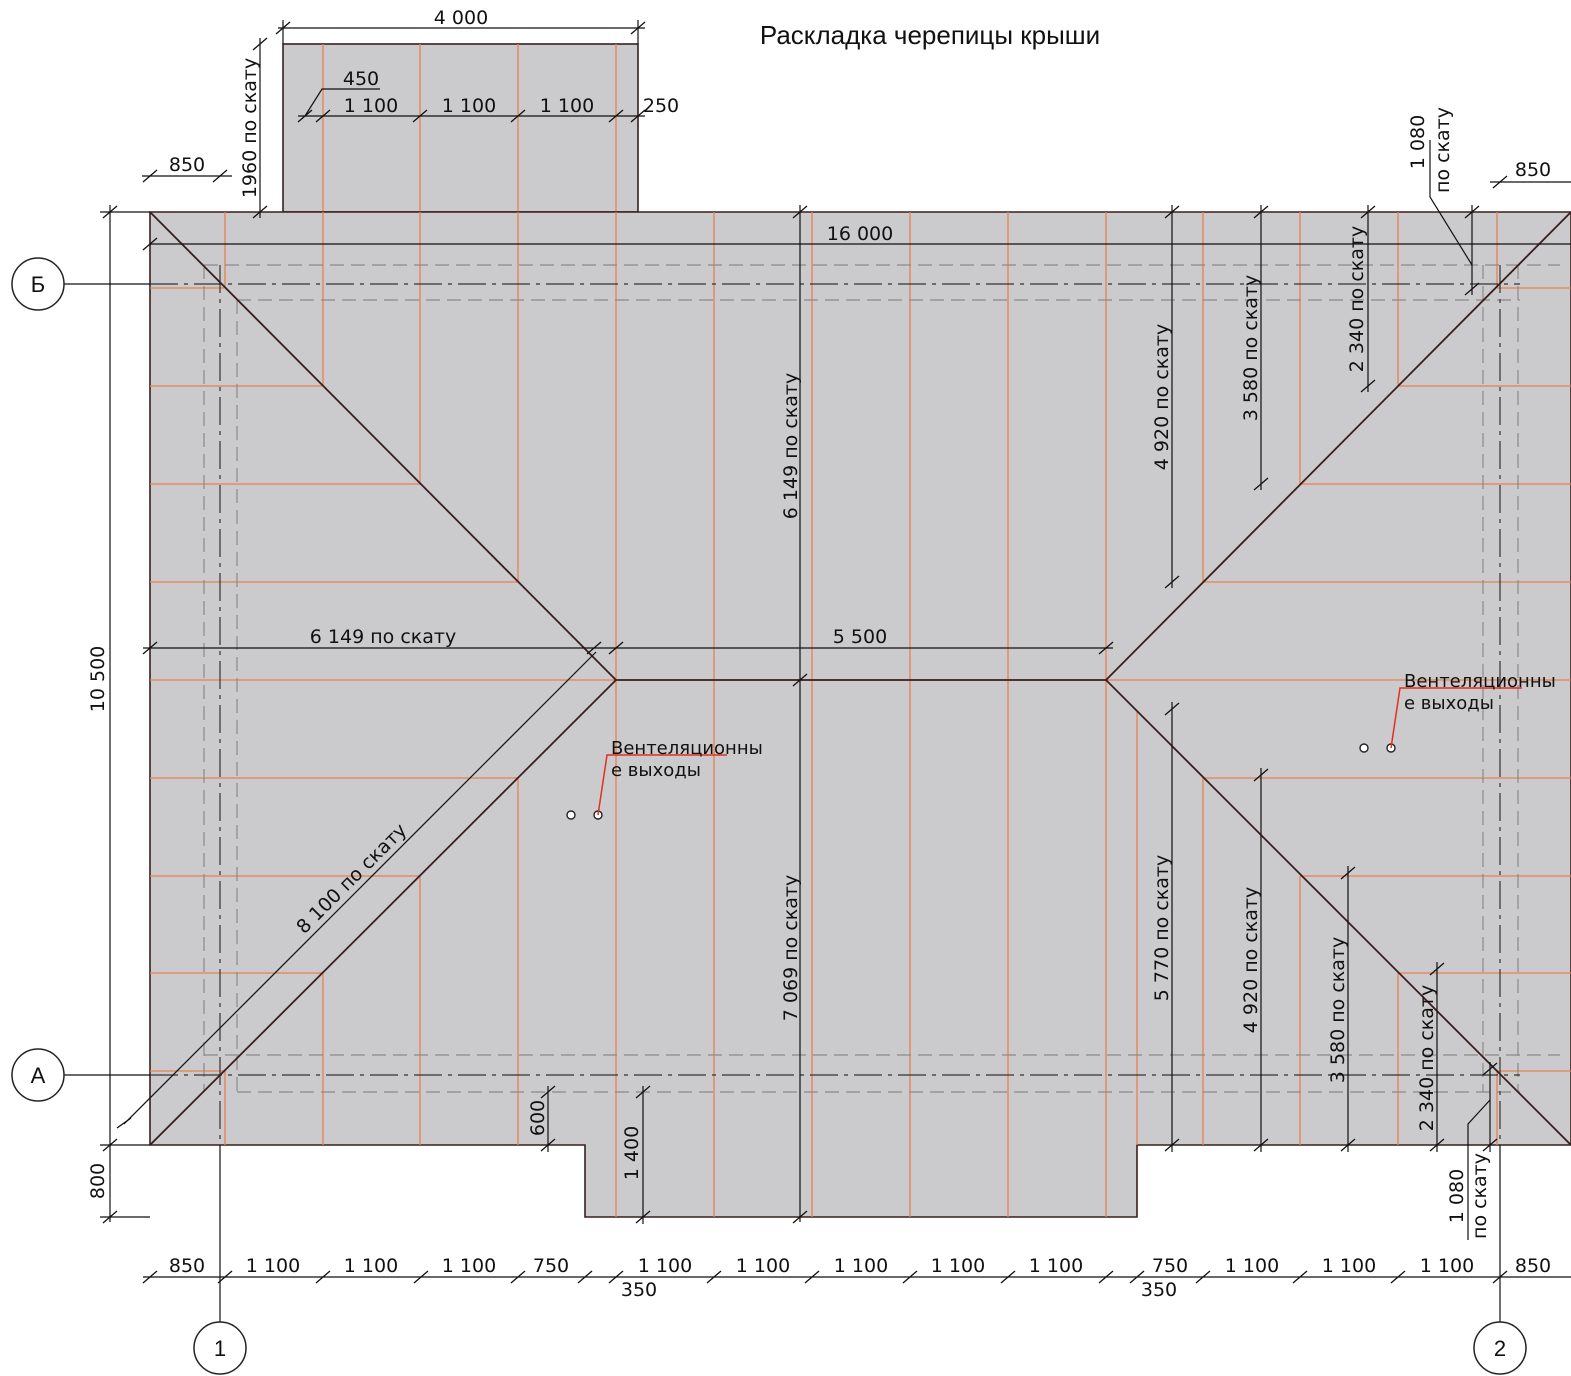 Image resolution: width=1571 pixels, height=1376 pixels. I want to click on dim-top-right-1080-a: 1 080, so click(1418, 142).